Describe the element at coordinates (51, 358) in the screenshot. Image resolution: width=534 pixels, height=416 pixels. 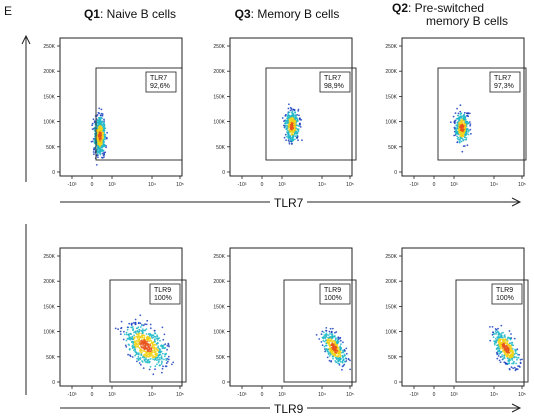
I see `y-tick-label: 50K` at that location.